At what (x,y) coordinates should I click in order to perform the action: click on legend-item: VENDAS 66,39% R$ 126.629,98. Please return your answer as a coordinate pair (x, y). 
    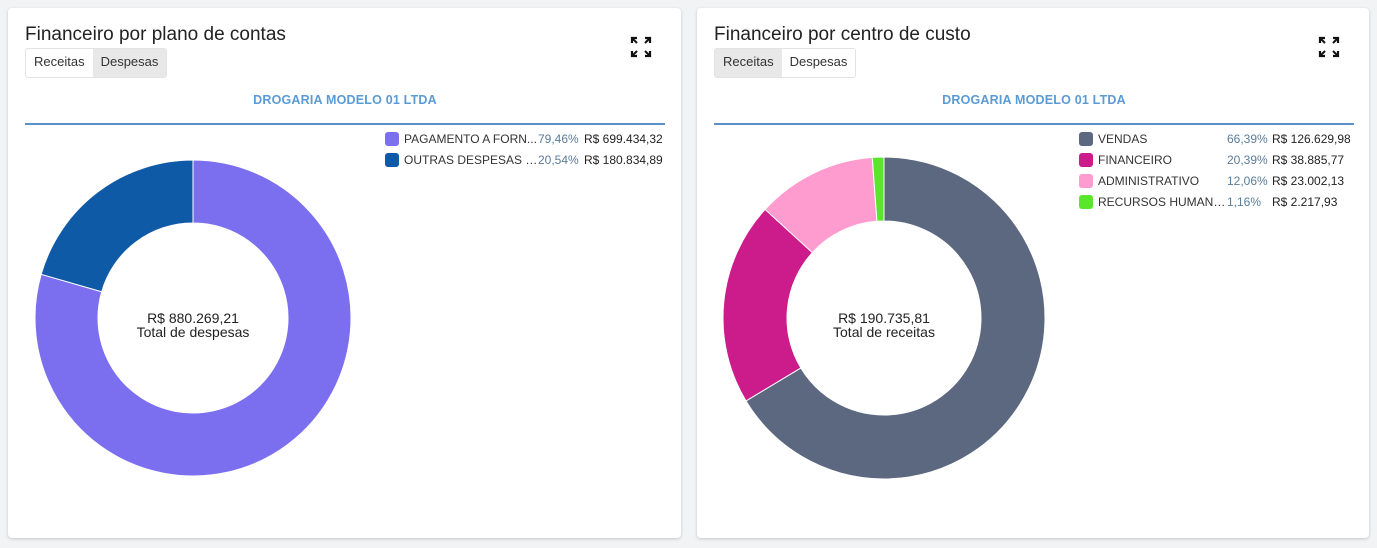
    Looking at the image, I should click on (1215, 138).